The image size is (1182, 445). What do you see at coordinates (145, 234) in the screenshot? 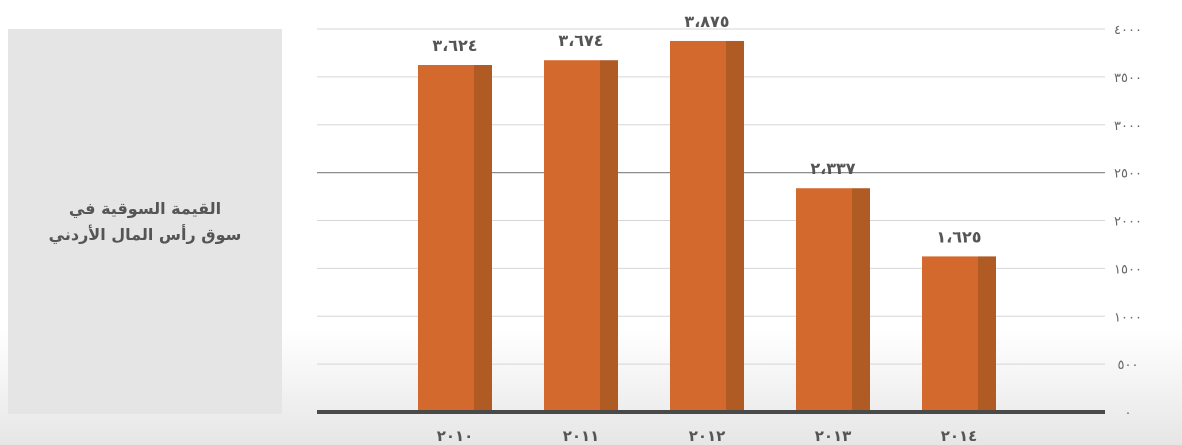
I see `chart-title-line-2: سوق رأس المال الأردني` at bounding box center [145, 234].